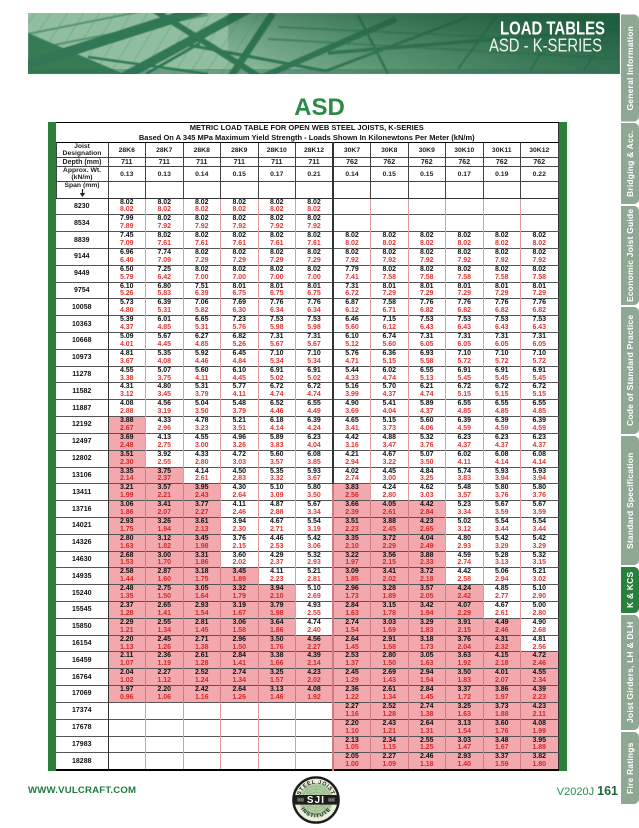 The height and width of the screenshot is (828, 639). What do you see at coordinates (552, 29) in the screenshot?
I see `svg-text: LOAD TABLES` at bounding box center [552, 29].